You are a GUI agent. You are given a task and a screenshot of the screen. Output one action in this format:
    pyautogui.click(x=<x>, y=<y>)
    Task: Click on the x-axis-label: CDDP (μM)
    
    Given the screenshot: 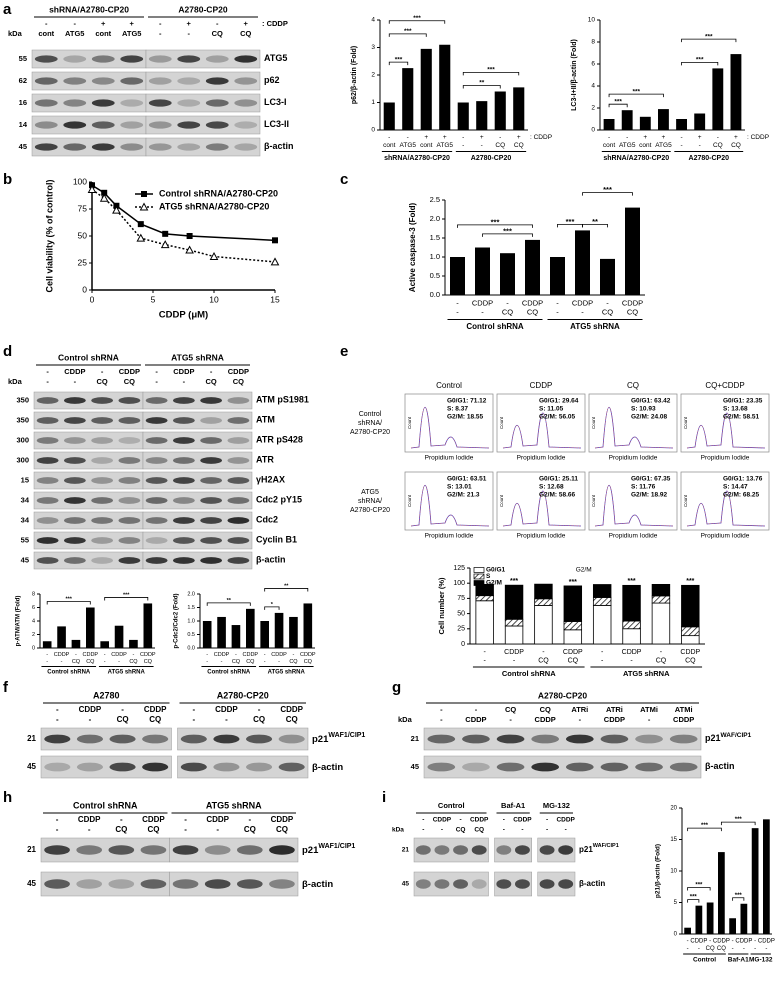 What is the action you would take?
    pyautogui.click(x=183, y=315)
    